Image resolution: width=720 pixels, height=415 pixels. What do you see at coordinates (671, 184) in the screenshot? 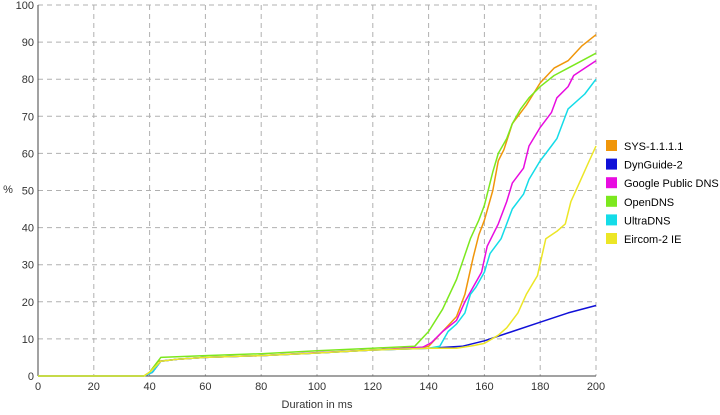
I see `legend-label: Google Public DNS` at bounding box center [671, 184].